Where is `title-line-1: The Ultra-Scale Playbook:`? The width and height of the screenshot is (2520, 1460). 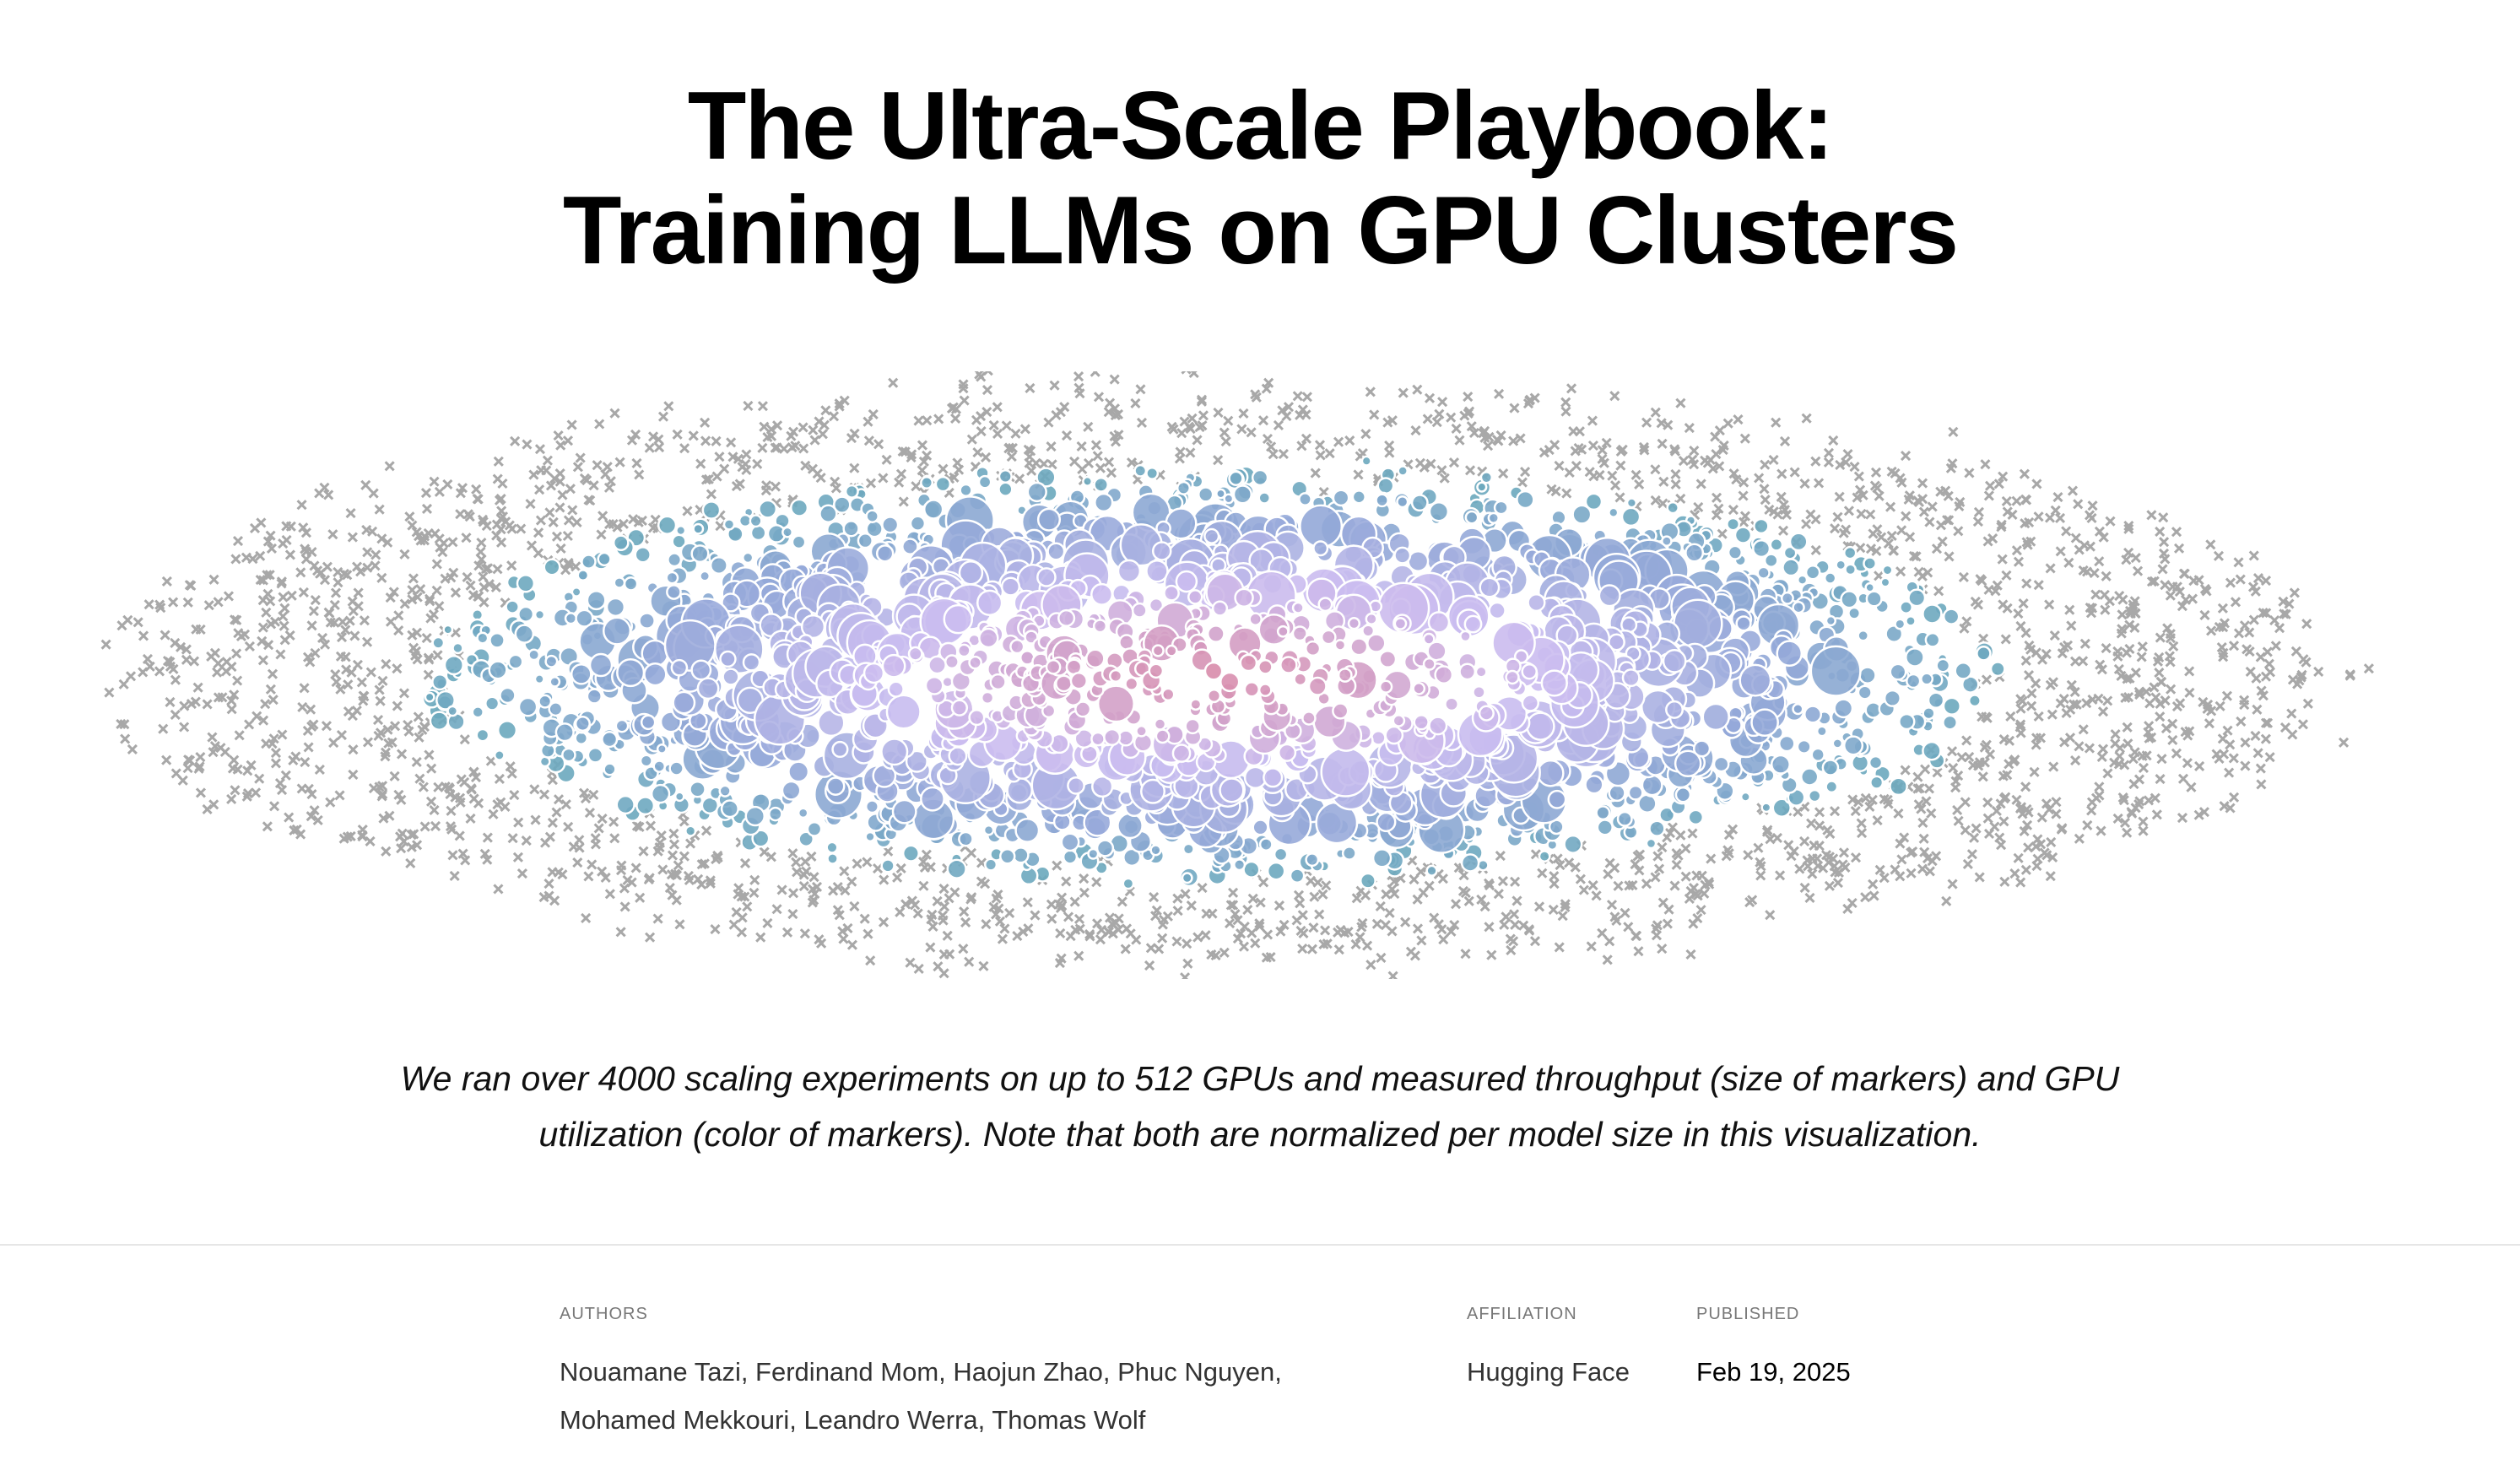
title-line-1: The Ultra-Scale Playbook: is located at coordinates (1260, 127).